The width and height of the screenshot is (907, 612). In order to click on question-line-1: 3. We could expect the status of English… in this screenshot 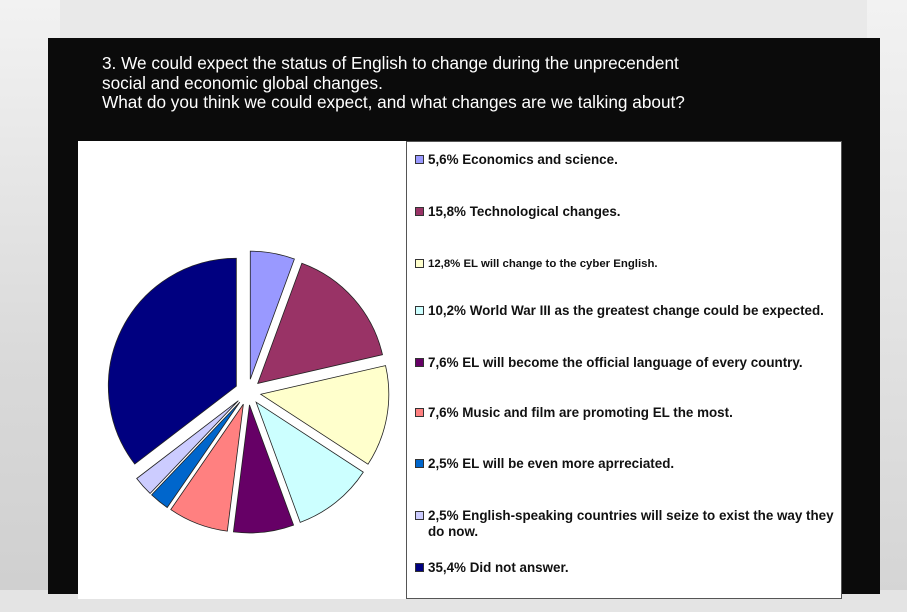, I will do `click(390, 63)`.